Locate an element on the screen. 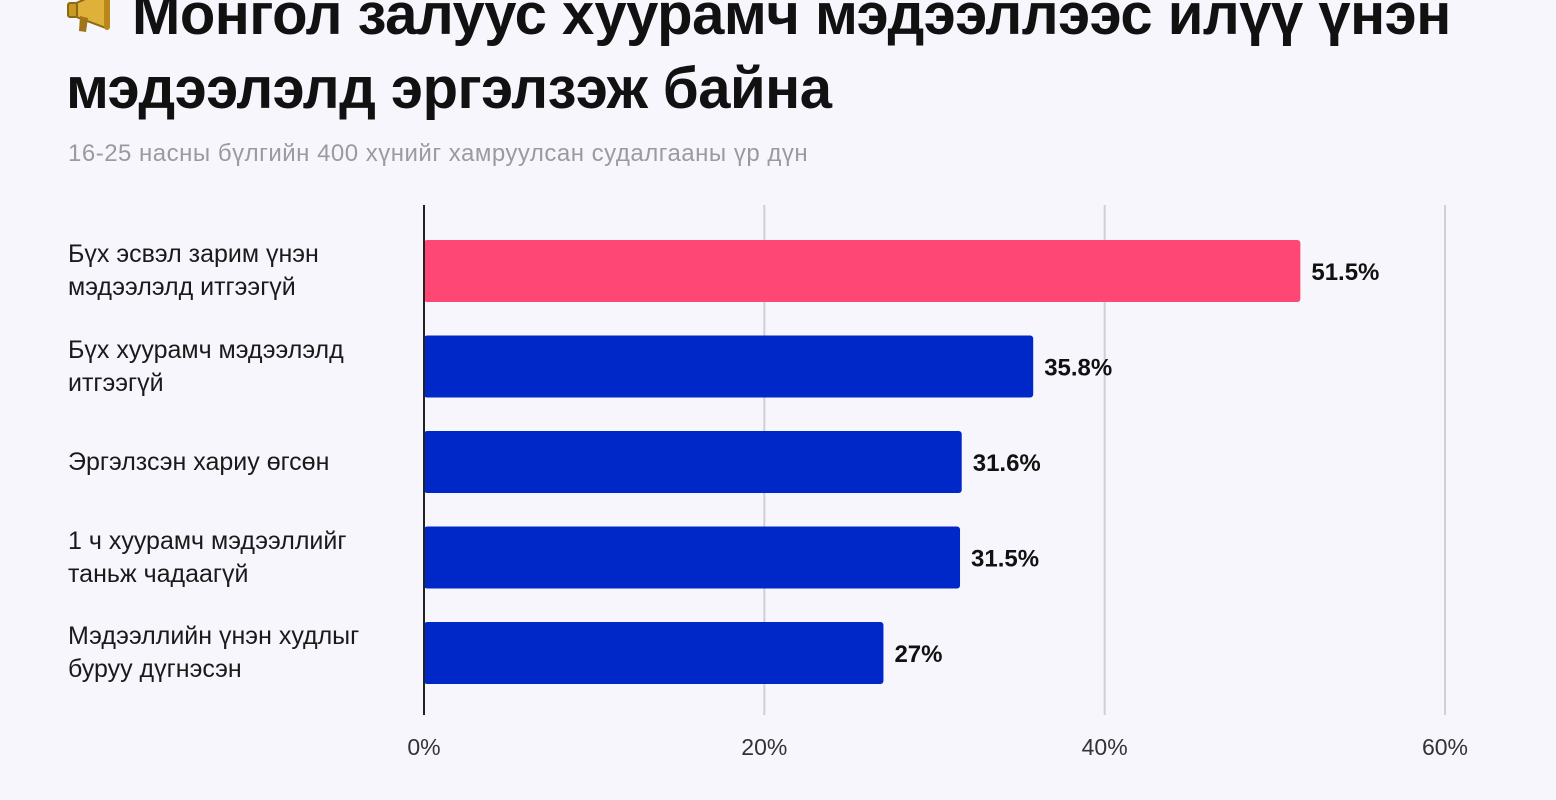  x-tick-label: 20% is located at coordinates (764, 747).